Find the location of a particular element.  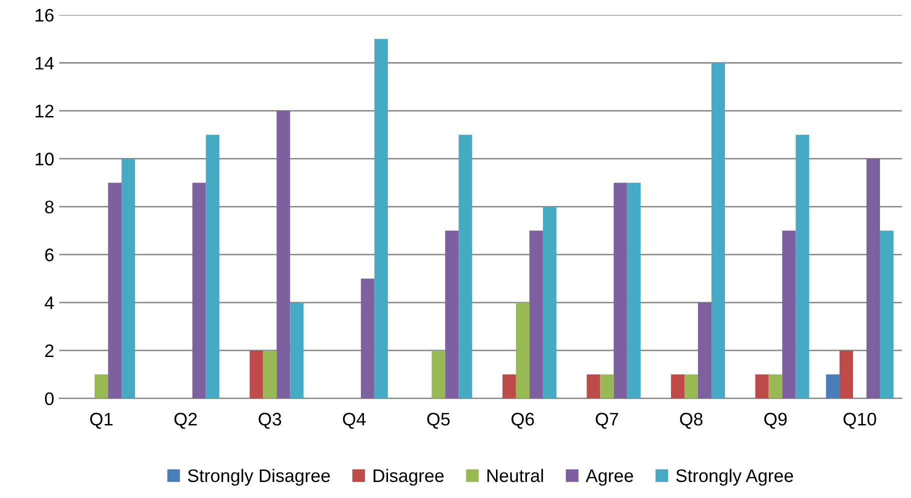

x-tick-label: Q4 is located at coordinates (354, 420).